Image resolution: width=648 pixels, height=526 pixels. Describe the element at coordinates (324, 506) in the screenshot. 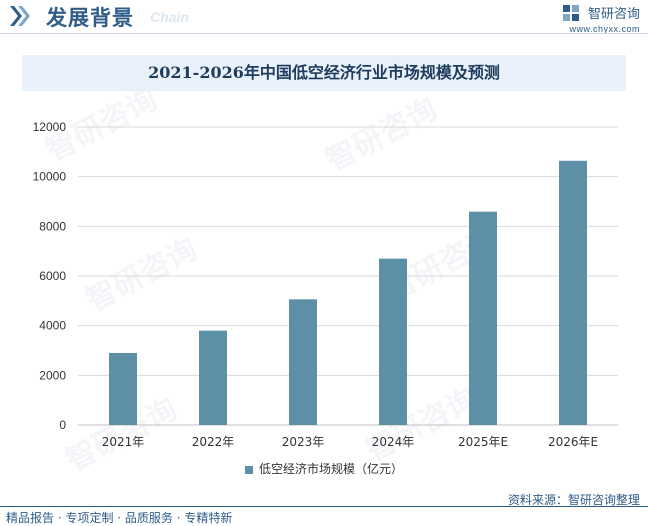

I see `footer-divider` at that location.